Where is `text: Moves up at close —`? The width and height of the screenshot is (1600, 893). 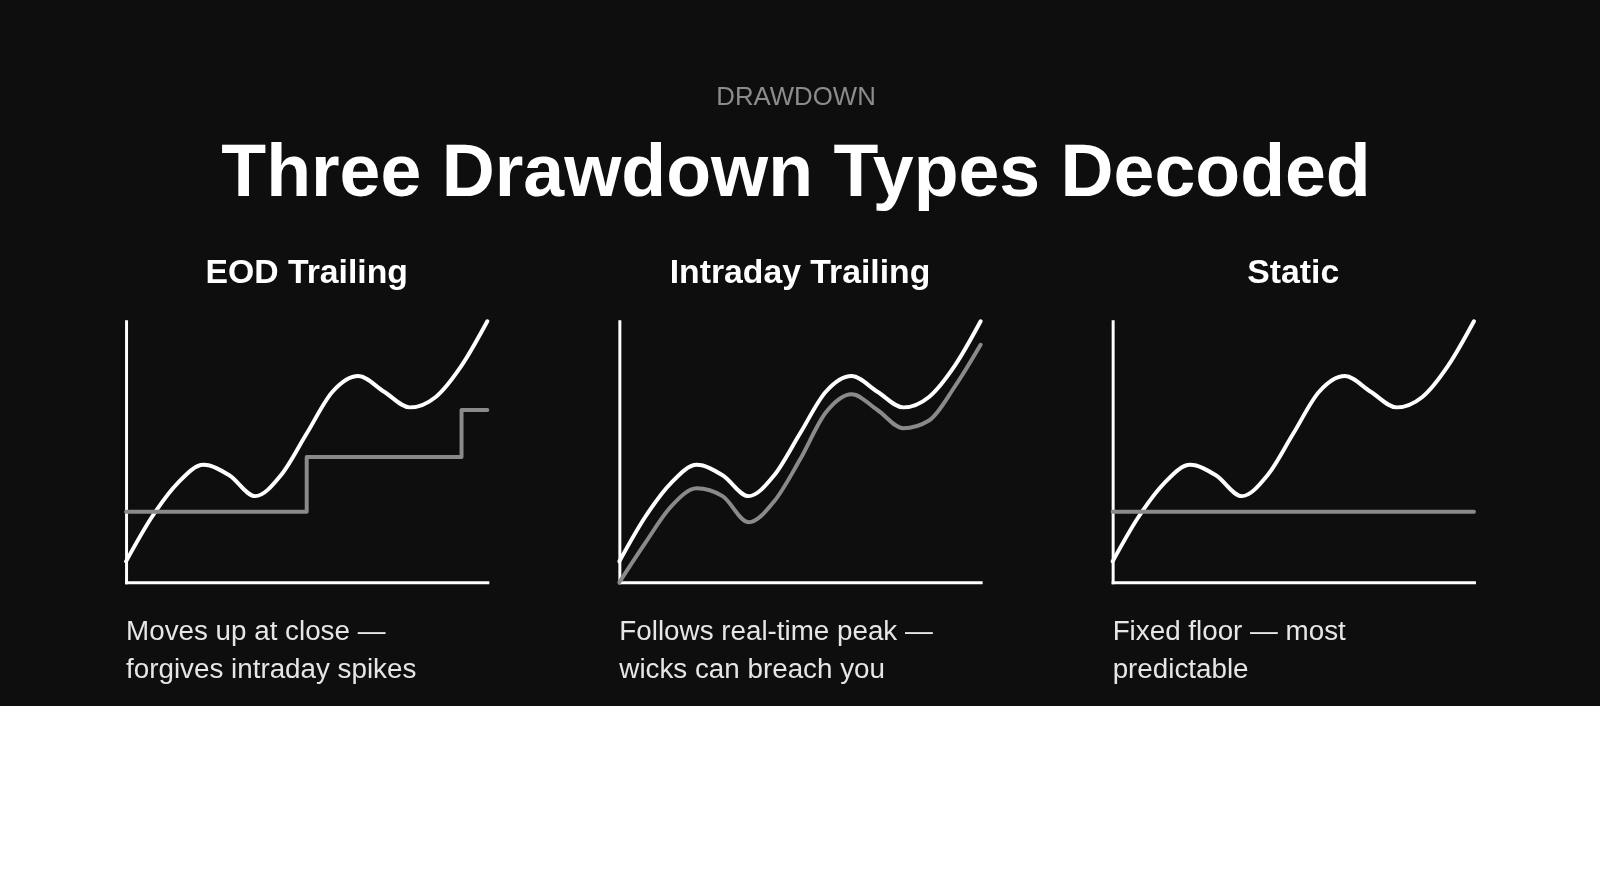 text: Moves up at close — is located at coordinates (256, 630).